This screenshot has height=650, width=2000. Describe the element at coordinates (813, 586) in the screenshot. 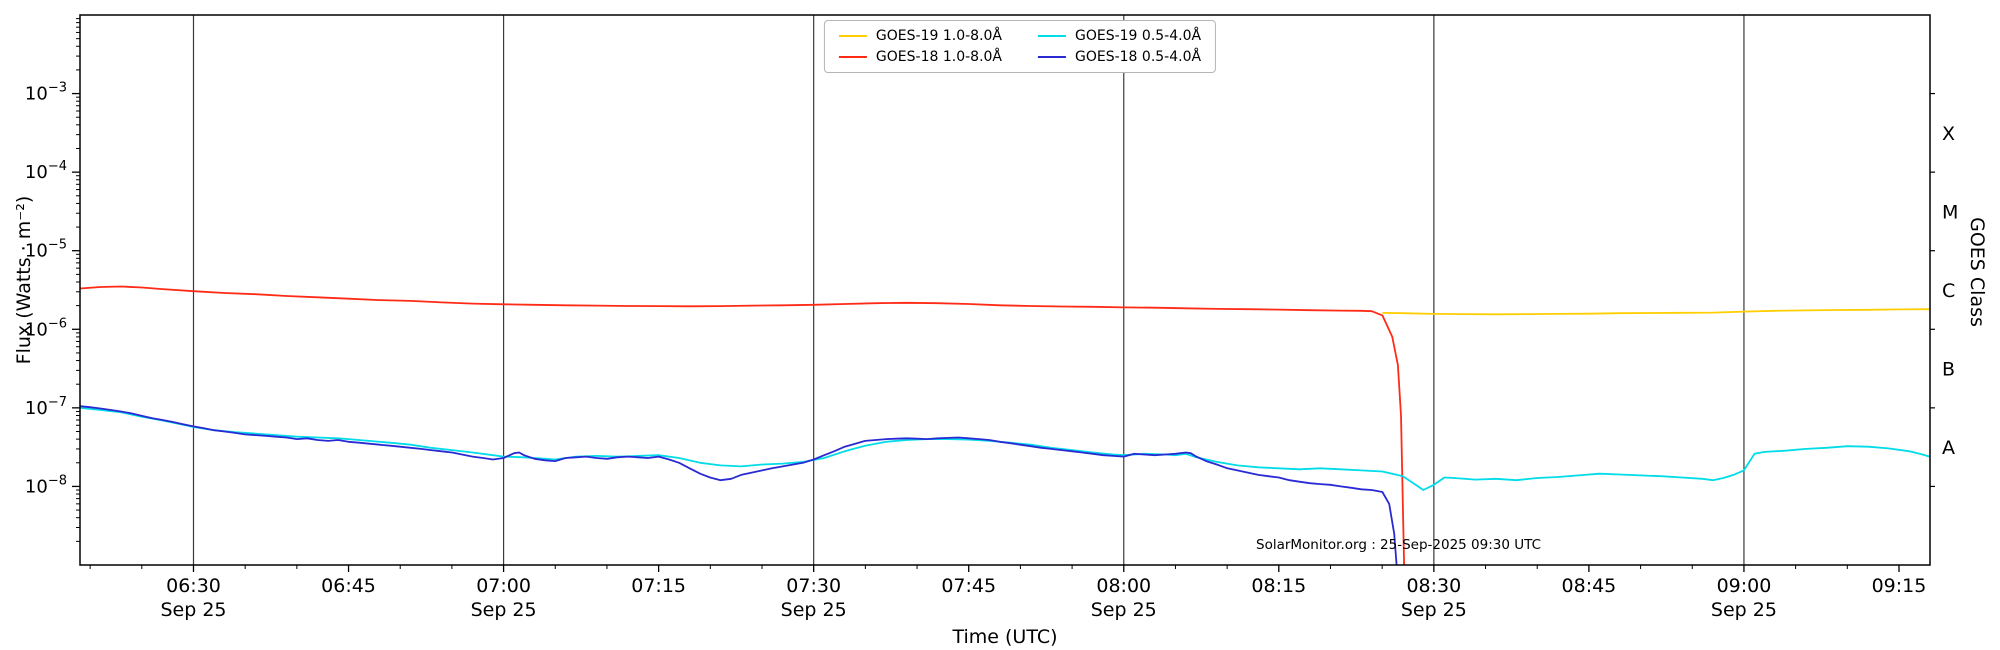

I see `x-tick-label: 07:30` at that location.